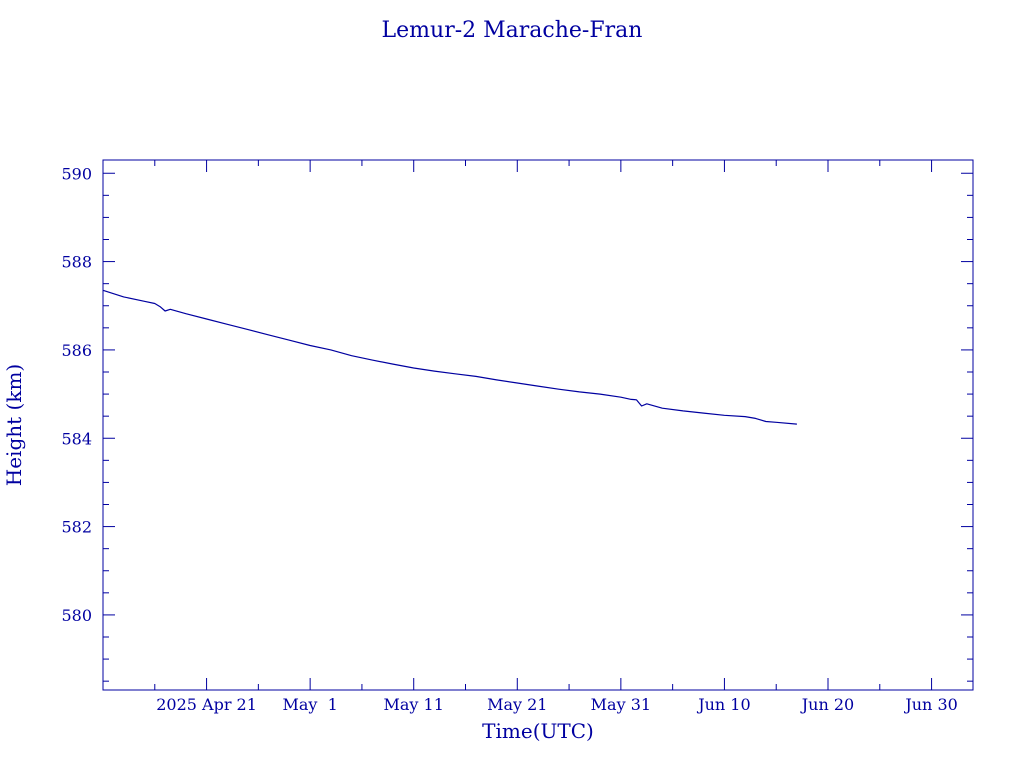 This screenshot has height=773, width=1024. Describe the element at coordinates (206, 704) in the screenshot. I see `x-tick-label: 2025 Apr 21` at that location.